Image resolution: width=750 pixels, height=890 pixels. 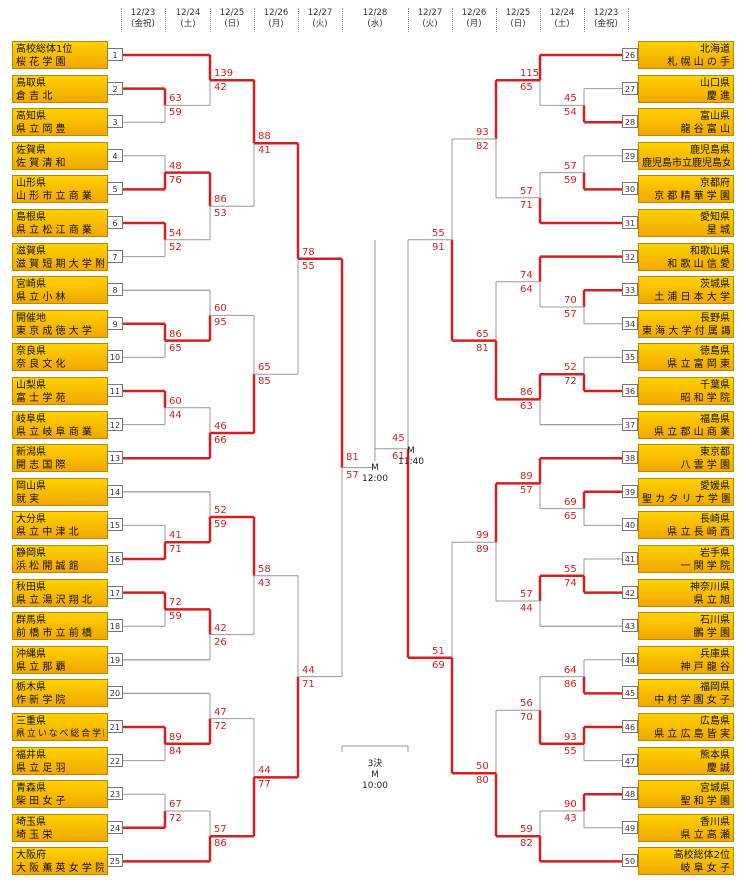 I want to click on r3-score: 41, so click(x=264, y=151).